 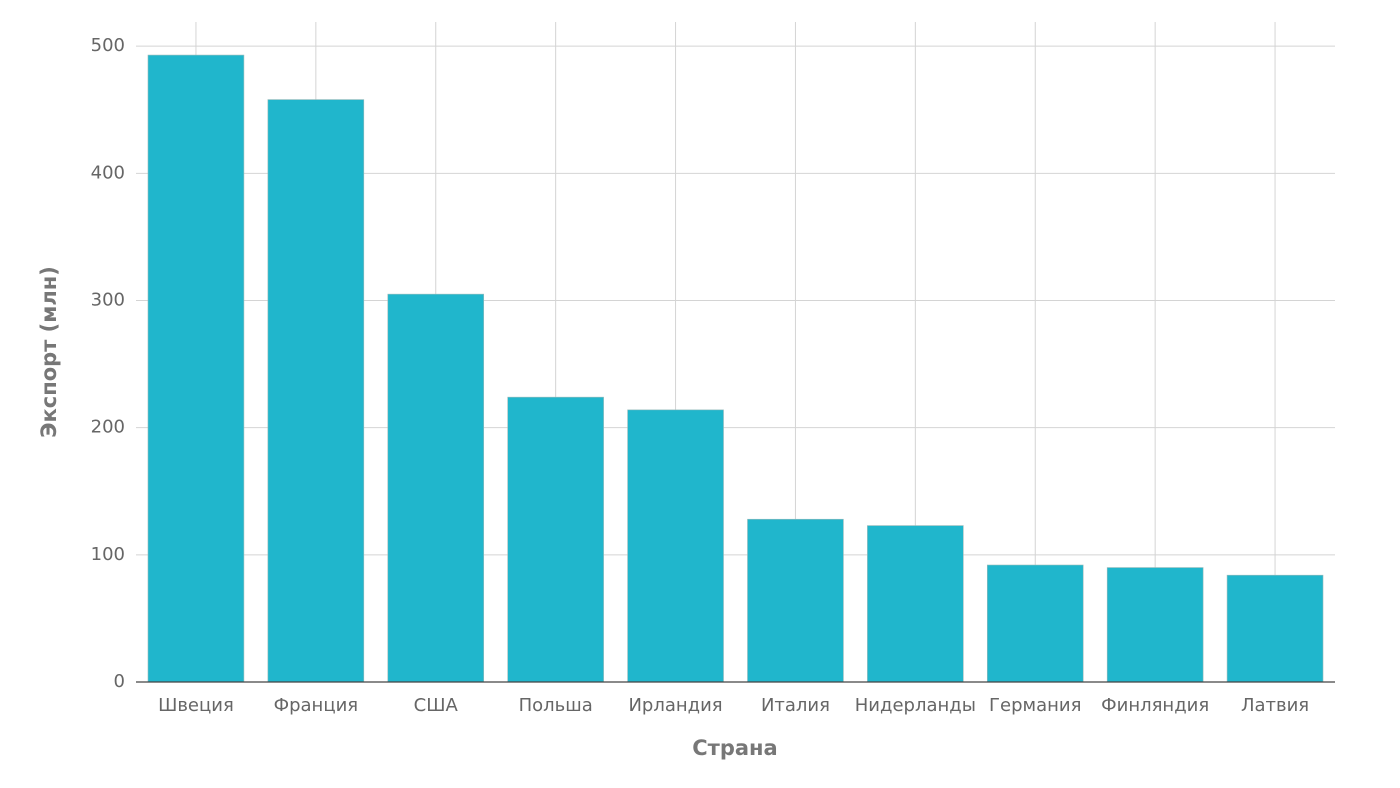 What do you see at coordinates (108, 45) in the screenshot?
I see `y-tick-label: 500` at bounding box center [108, 45].